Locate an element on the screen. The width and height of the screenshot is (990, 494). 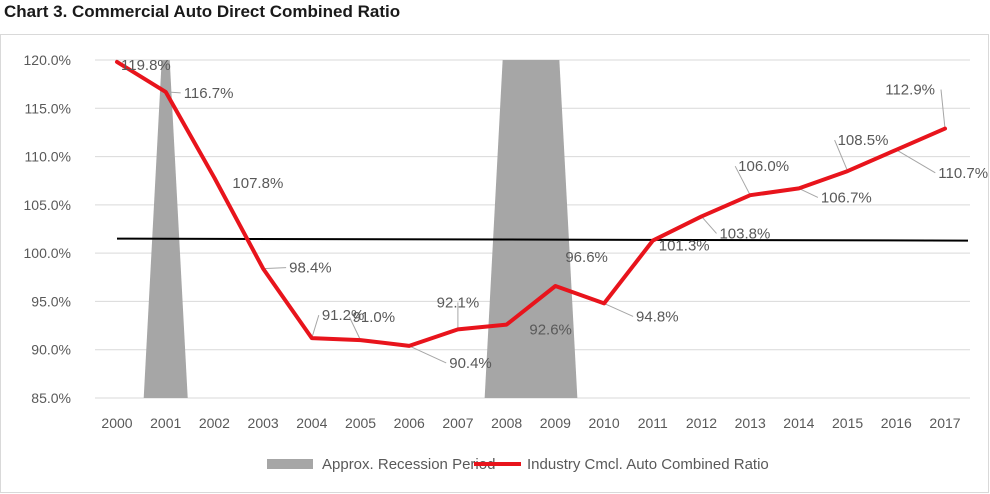
x-tick-label: 2014 is located at coordinates (798, 423).